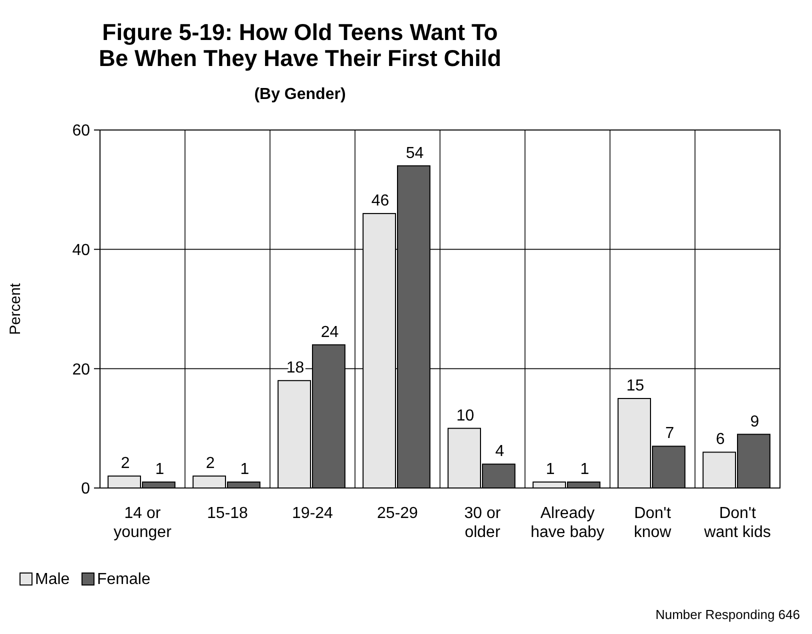 Image resolution: width=812 pixels, height=634 pixels. I want to click on legend-label: Male, so click(52, 579).